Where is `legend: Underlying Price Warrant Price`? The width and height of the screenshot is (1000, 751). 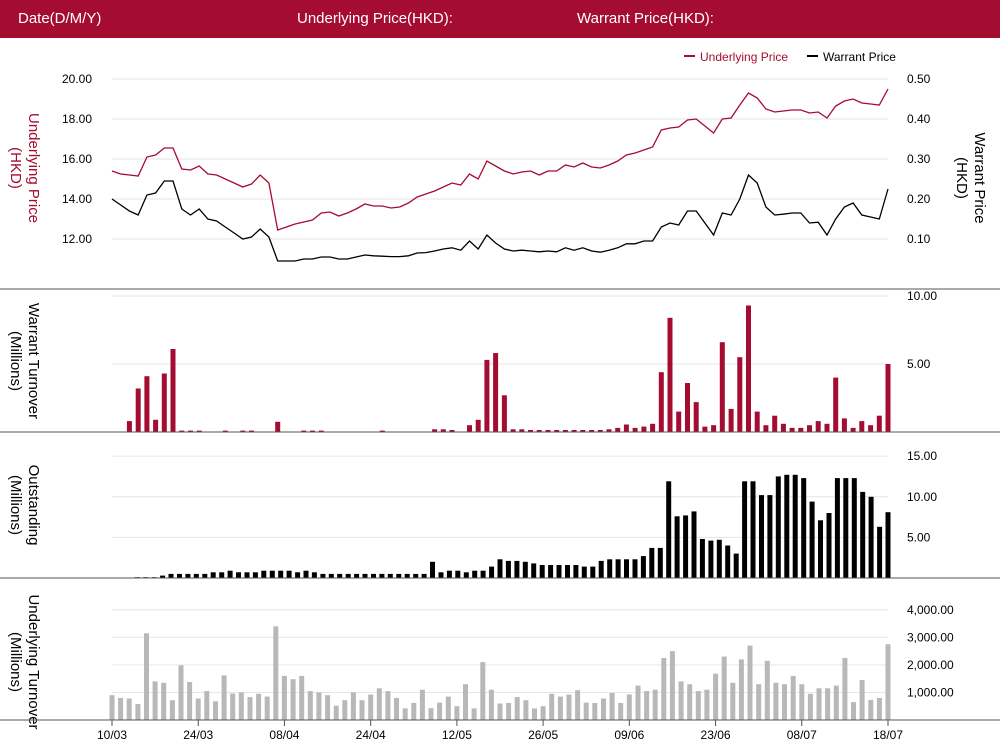 legend: Underlying Price Warrant Price is located at coordinates (790, 57).